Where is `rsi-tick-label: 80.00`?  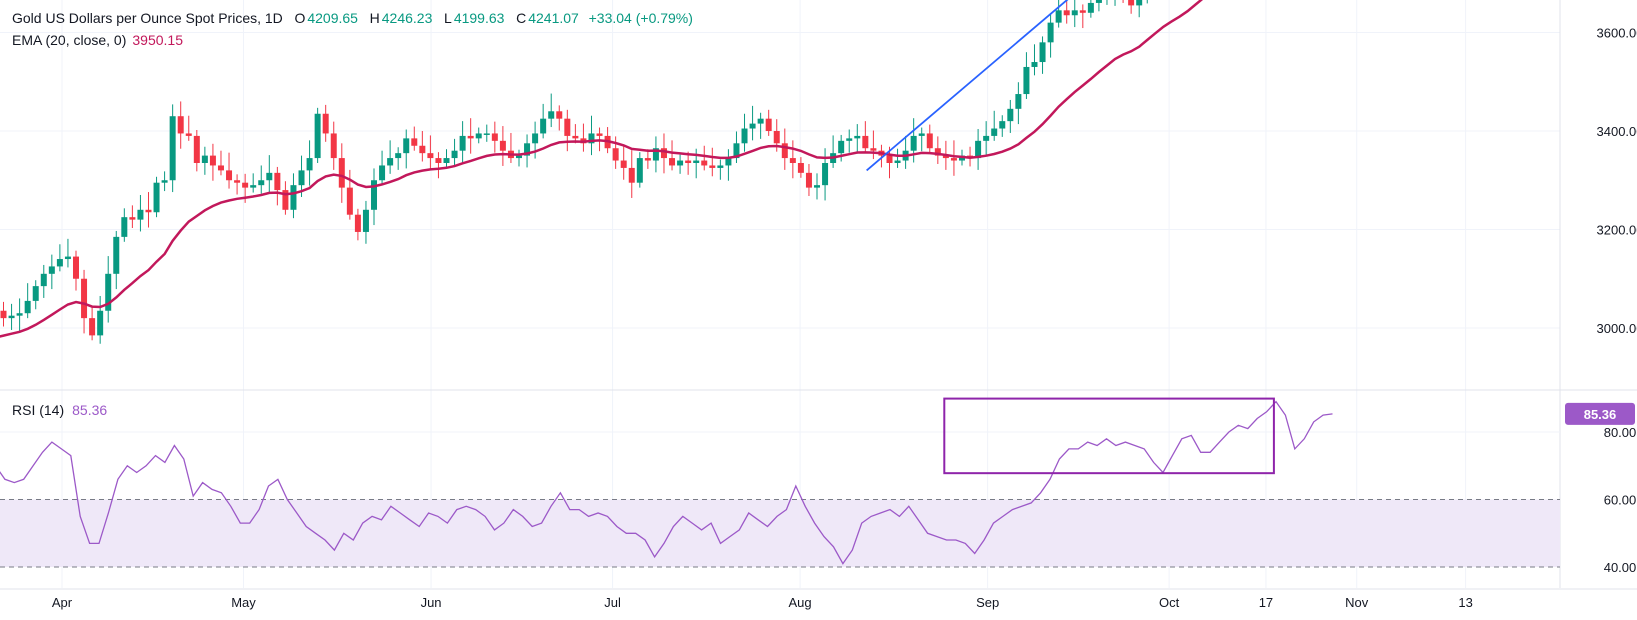
rsi-tick-label: 80.00 is located at coordinates (1620, 432).